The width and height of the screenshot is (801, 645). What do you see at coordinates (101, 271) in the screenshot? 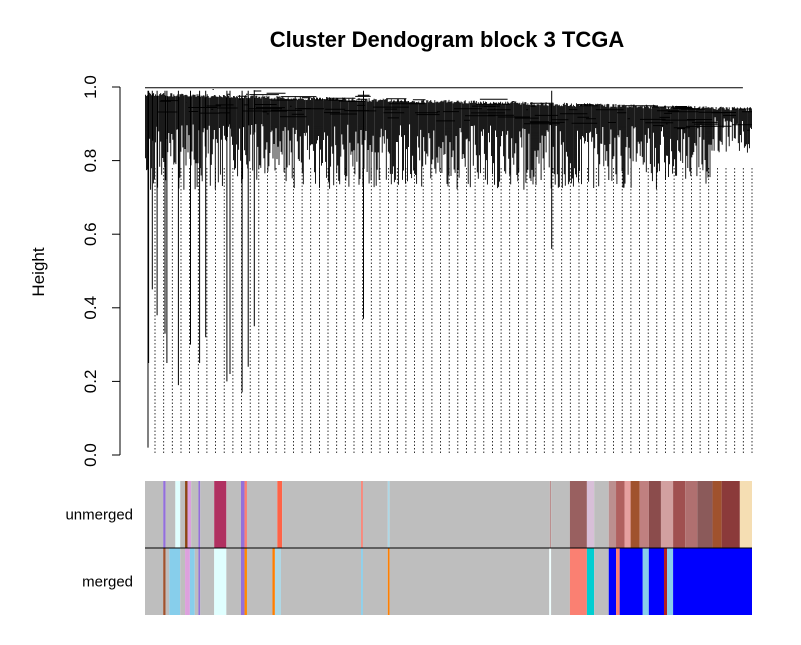
I see `y-axis: 0.0 0.2 0.4 0.6 0.8 1.0` at bounding box center [101, 271].